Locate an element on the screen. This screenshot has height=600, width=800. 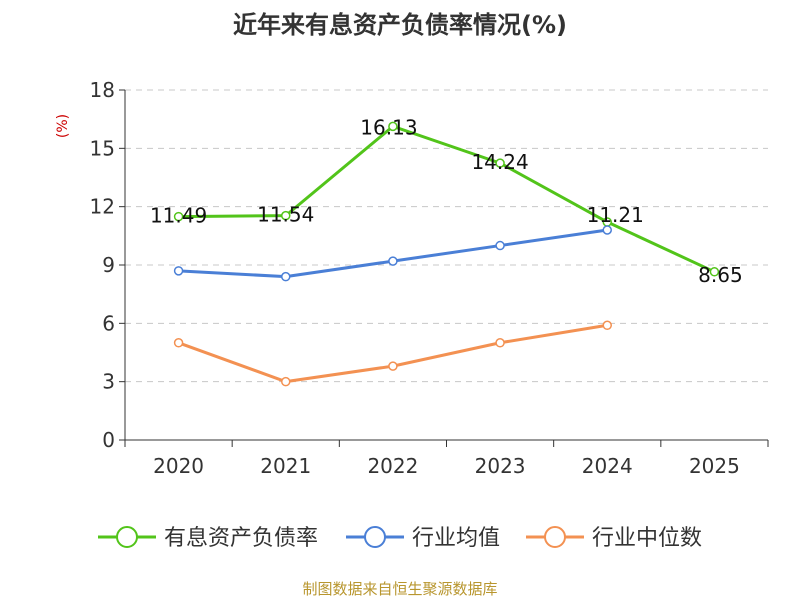
legend: 有息资产负债率 行业均值 行业中位数 is located at coordinates (400, 538).